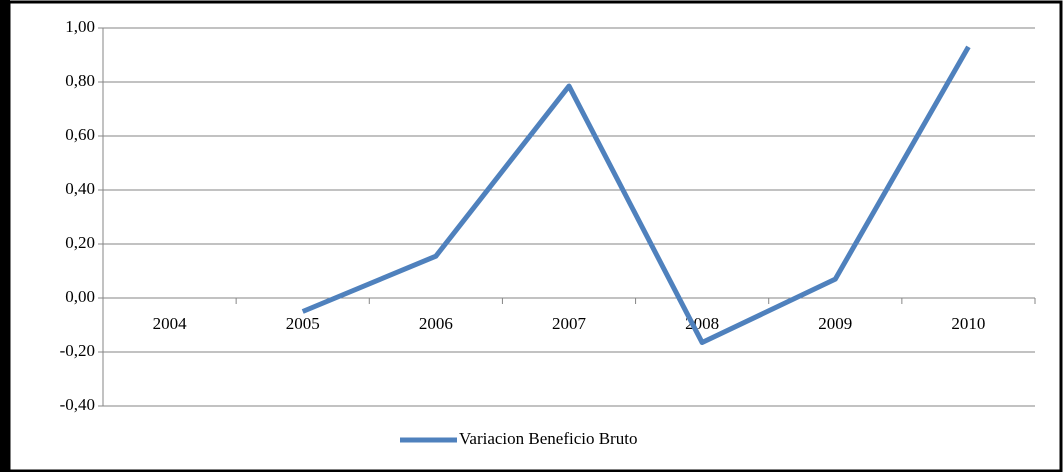 The image size is (1063, 472). I want to click on y-tick-label: 0,60, so click(80, 134).